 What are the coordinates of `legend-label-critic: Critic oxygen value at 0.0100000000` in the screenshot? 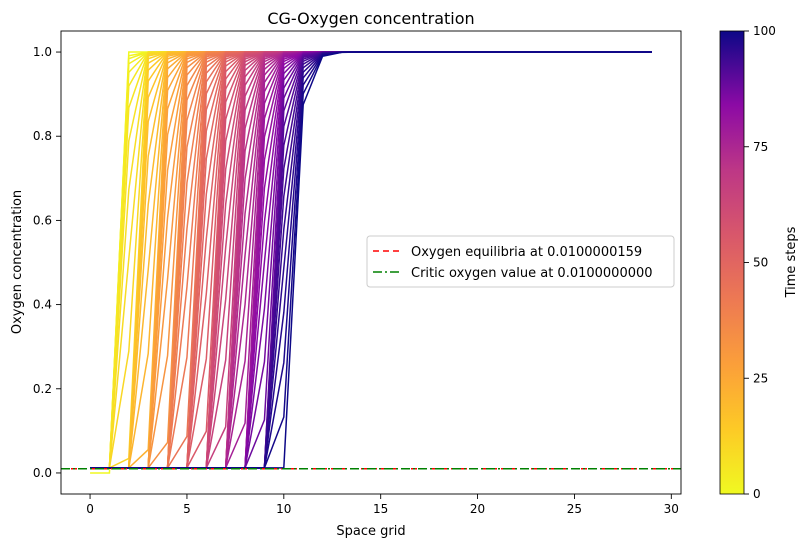 It's located at (532, 273).